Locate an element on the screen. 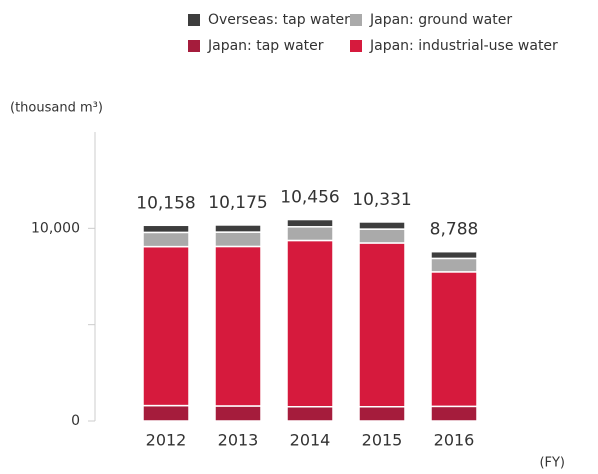  legend-label: Japan: tap water is located at coordinates (265, 46).